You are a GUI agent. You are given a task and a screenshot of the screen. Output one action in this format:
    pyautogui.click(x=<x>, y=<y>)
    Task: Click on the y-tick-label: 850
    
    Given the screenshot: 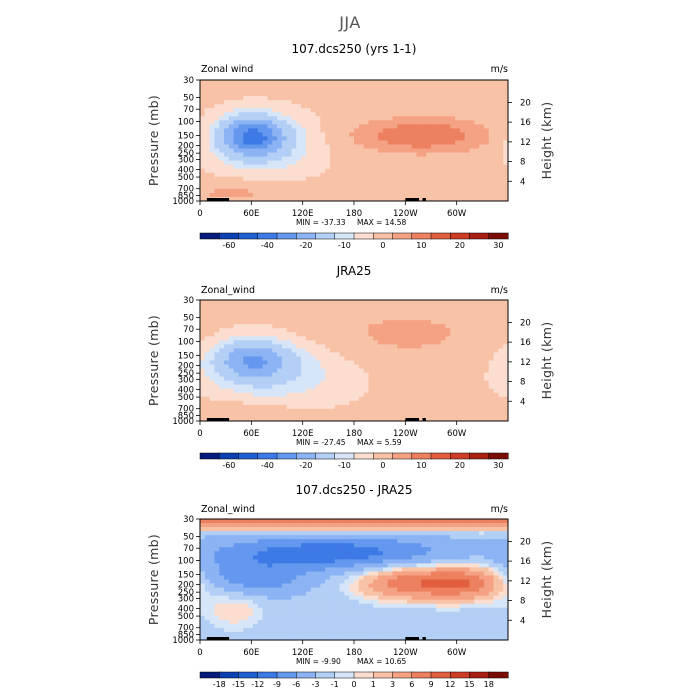 What is the action you would take?
    pyautogui.click(x=186, y=196)
    